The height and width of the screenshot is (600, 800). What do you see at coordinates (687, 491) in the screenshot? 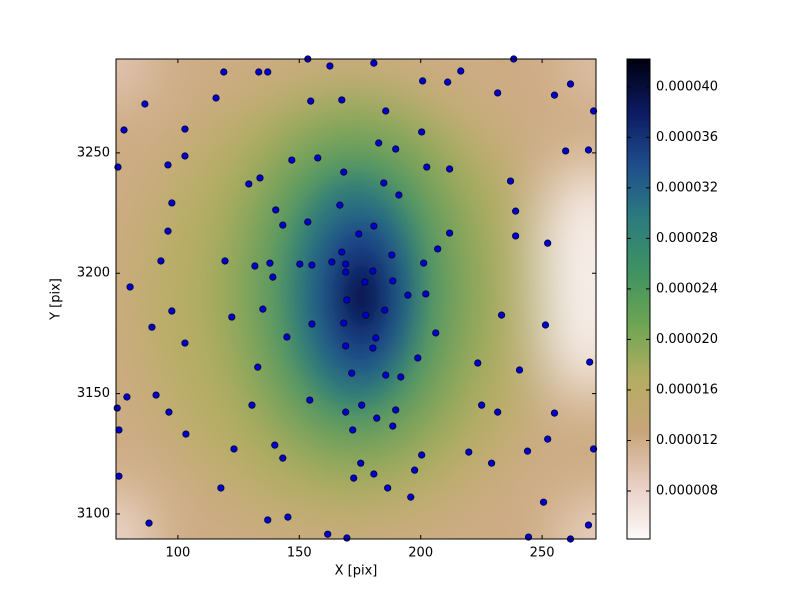
I see `colorbar-tick-label: 0.000008` at bounding box center [687, 491].